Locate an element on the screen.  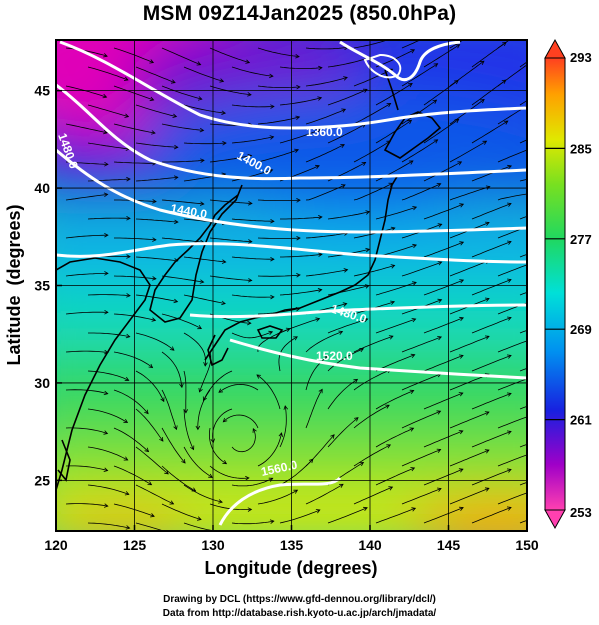
colorbar-tick-label: 293 is located at coordinates (581, 57).